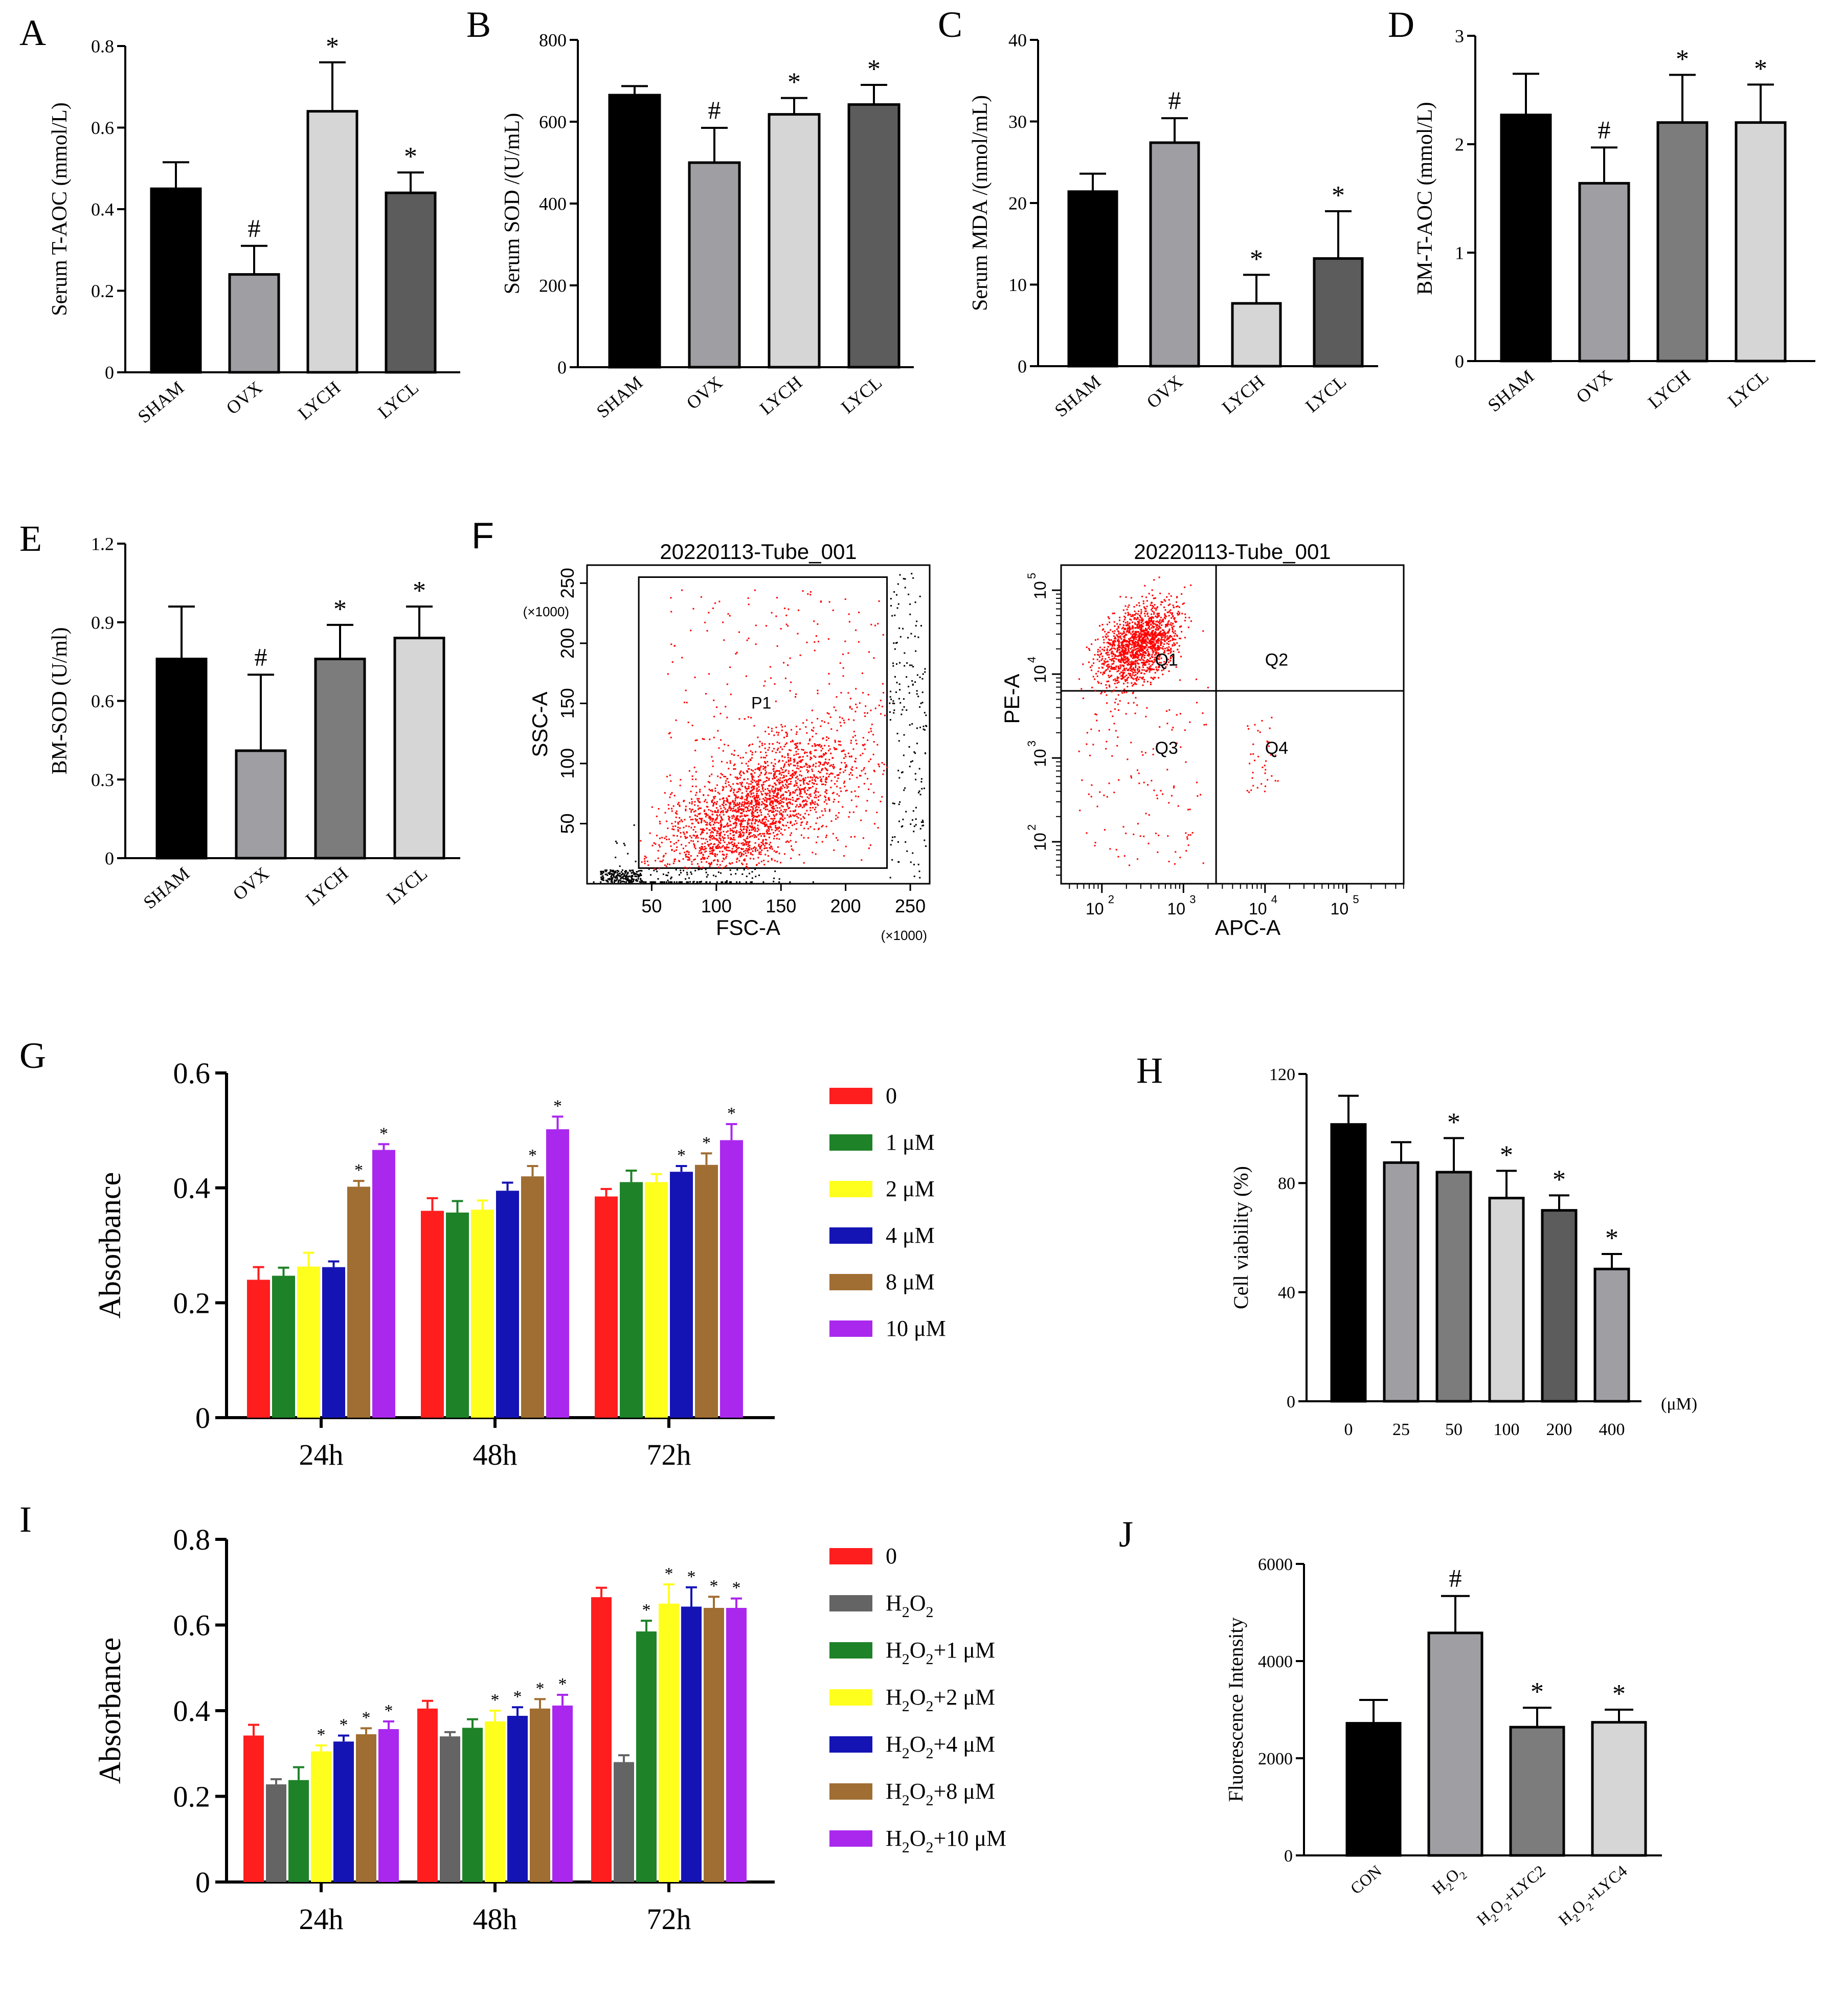  Describe the element at coordinates (634, 231) in the screenshot. I see `bar-sham` at that location.